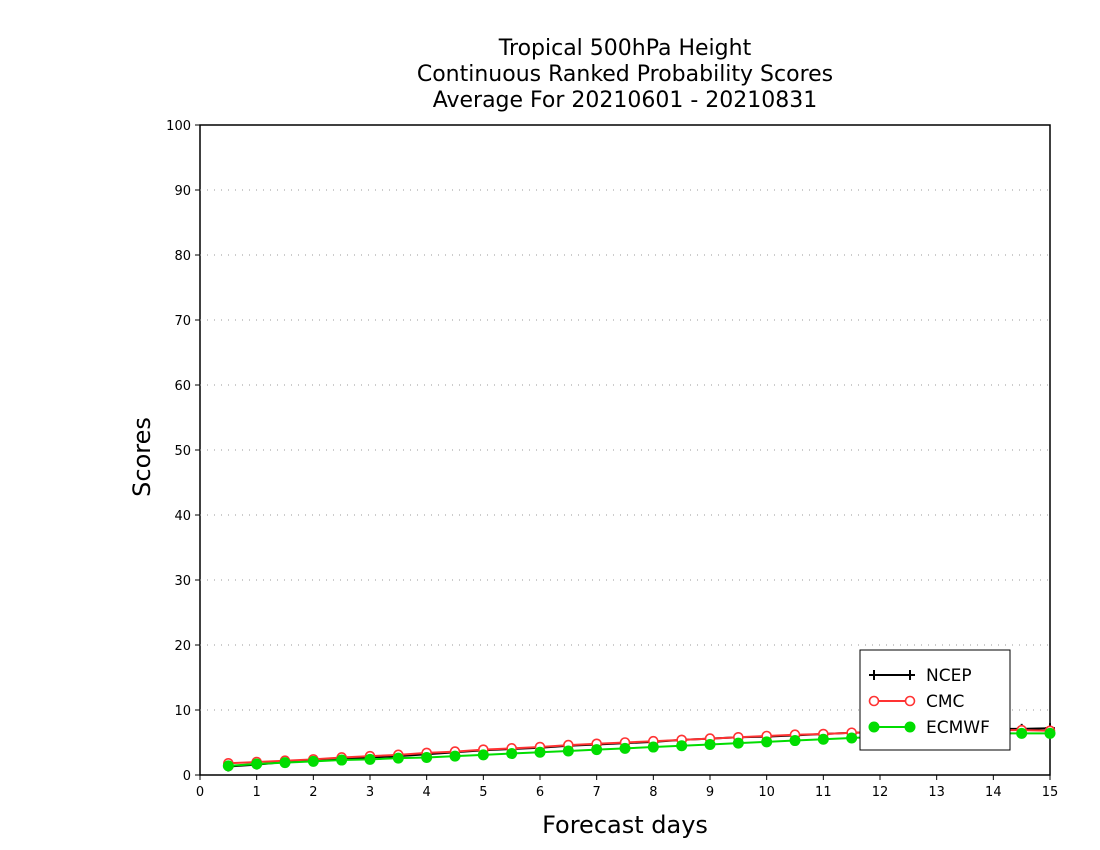 The height and width of the screenshot is (850, 1100). What do you see at coordinates (182, 646) in the screenshot?
I see `y-tick-label: 20` at bounding box center [182, 646].